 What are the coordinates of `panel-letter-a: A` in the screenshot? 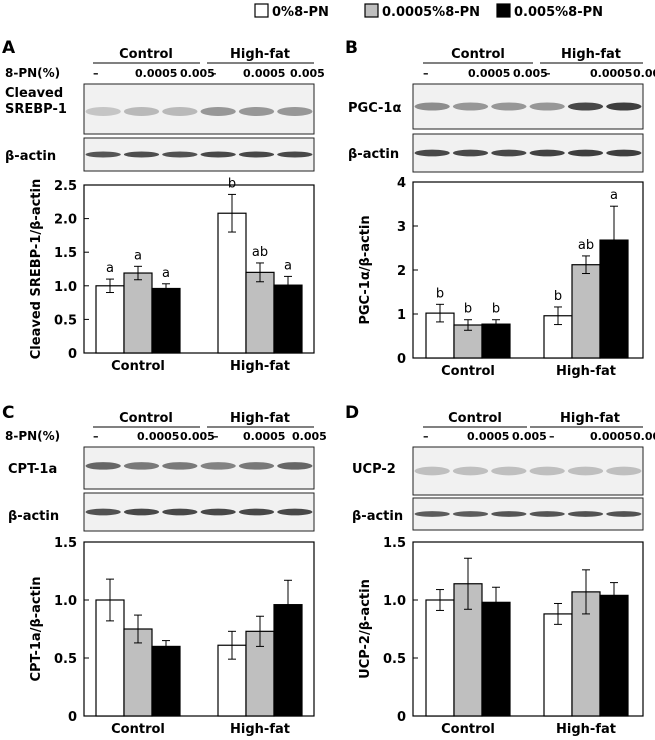 It's located at (9, 48).